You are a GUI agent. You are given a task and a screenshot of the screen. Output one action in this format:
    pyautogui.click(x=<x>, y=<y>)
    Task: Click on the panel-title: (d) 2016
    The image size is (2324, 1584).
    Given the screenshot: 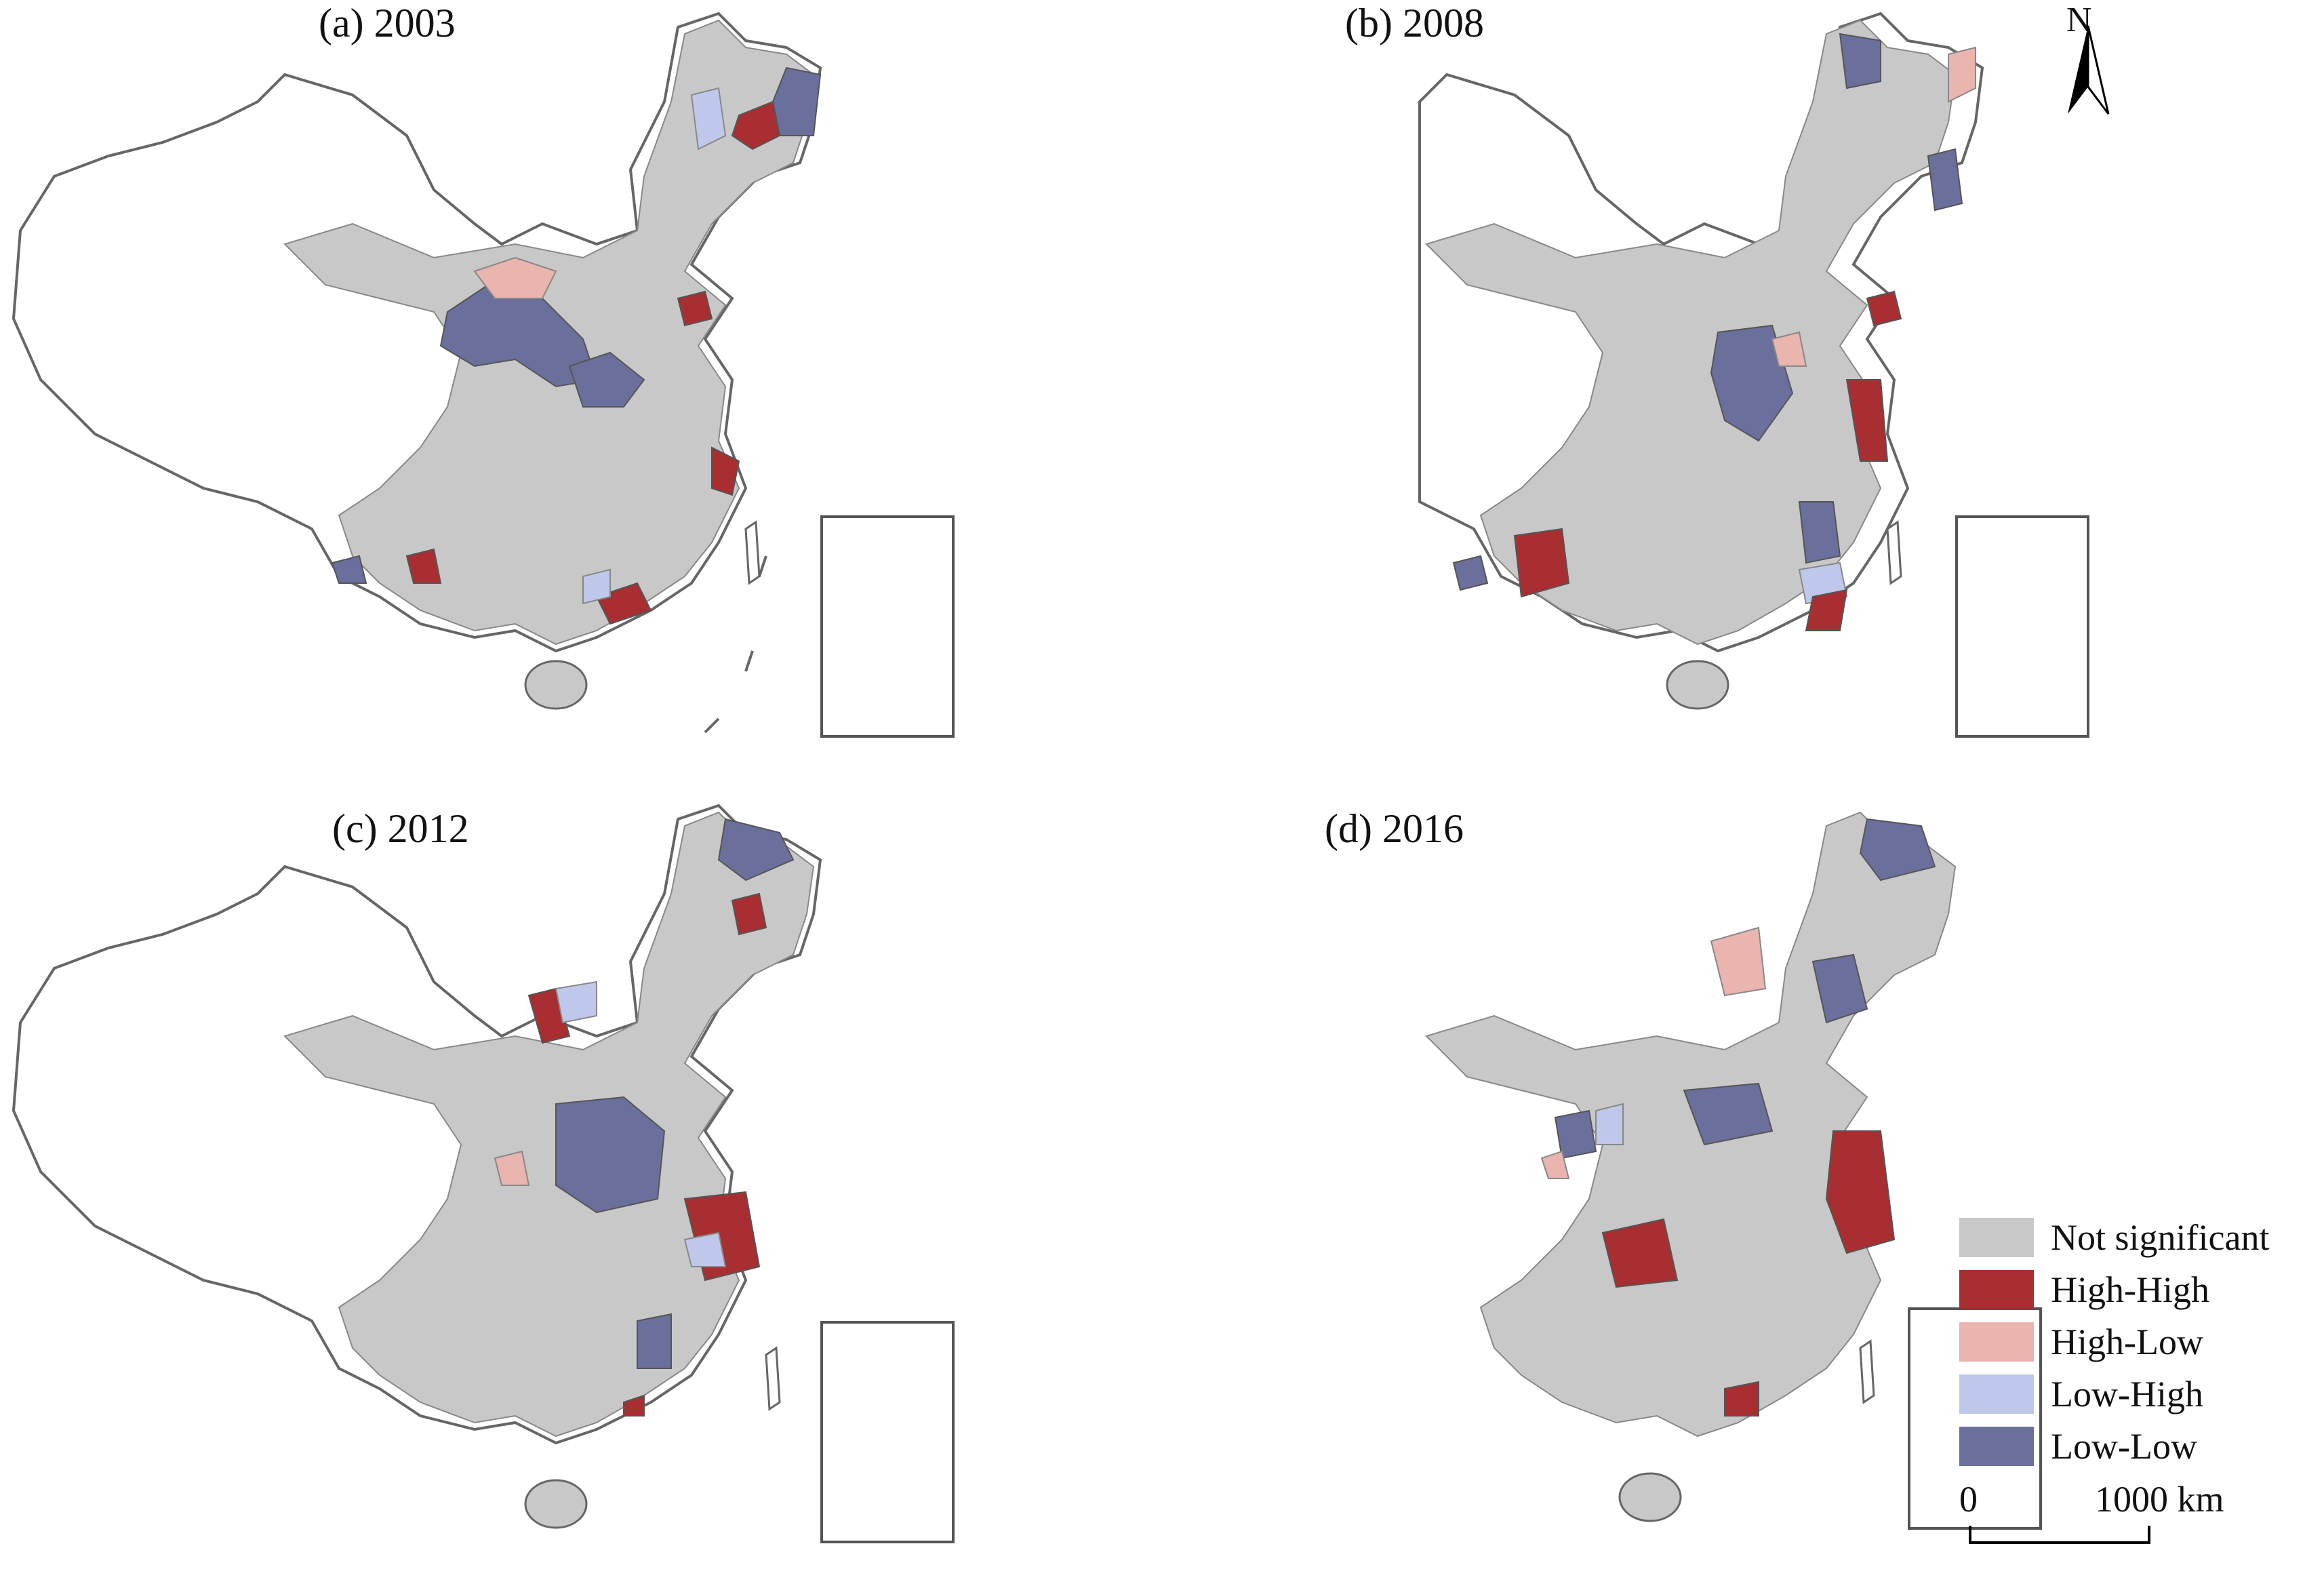 What is the action you would take?
    pyautogui.click(x=1394, y=828)
    